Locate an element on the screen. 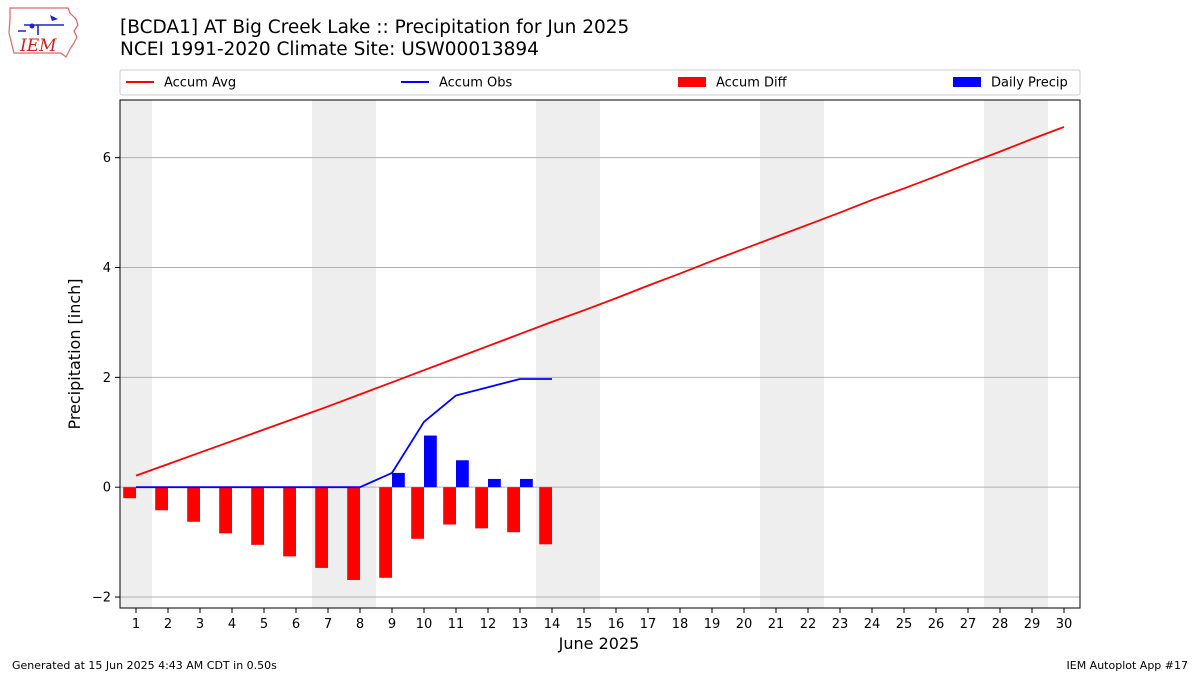  x-tick-label-13: 13 is located at coordinates (520, 624).